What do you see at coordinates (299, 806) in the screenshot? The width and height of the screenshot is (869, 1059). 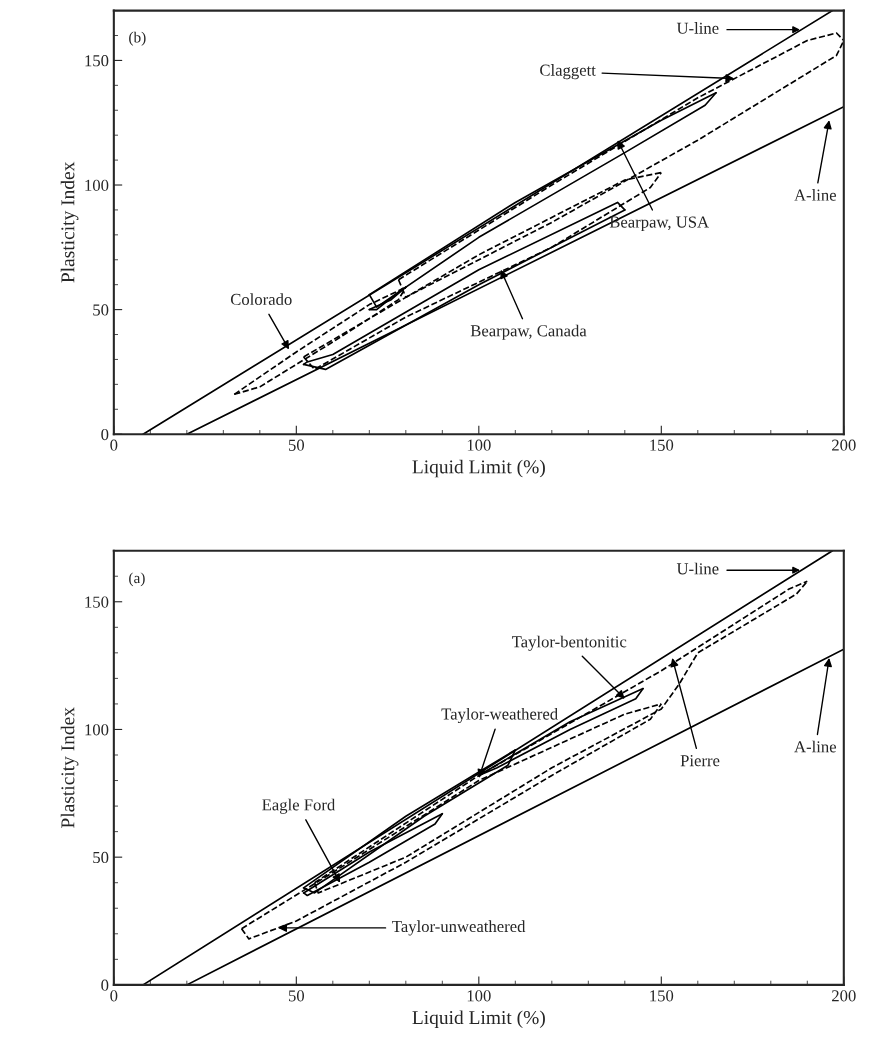 I see `annotation: Eagle Ford` at bounding box center [299, 806].